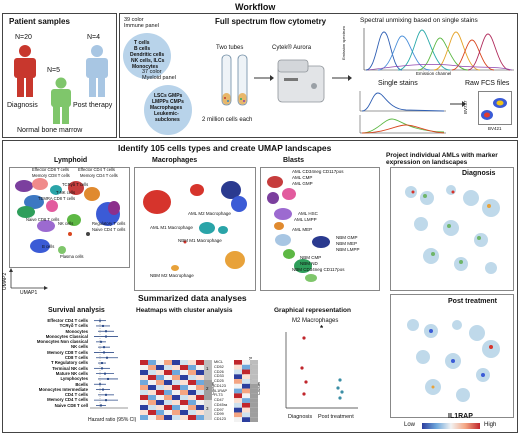 This screenshot has height=435, width=520. What do you see at coordinates (221, 390) in the screenshot?
I see `heatmap-row-label: IL1RAP` at bounding box center [221, 390].